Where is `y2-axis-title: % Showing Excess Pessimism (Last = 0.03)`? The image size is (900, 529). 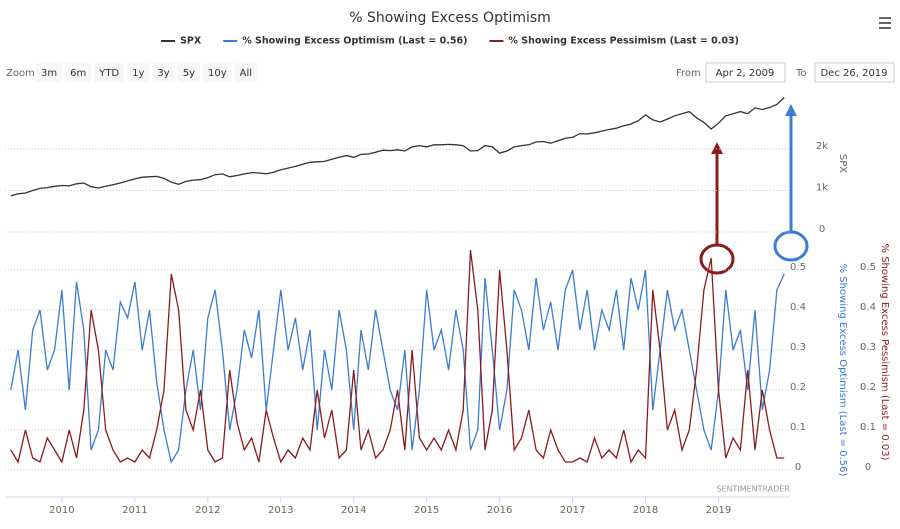 y2-axis-title: % Showing Excess Pessimism (Last = 0.03) is located at coordinates (884, 352).